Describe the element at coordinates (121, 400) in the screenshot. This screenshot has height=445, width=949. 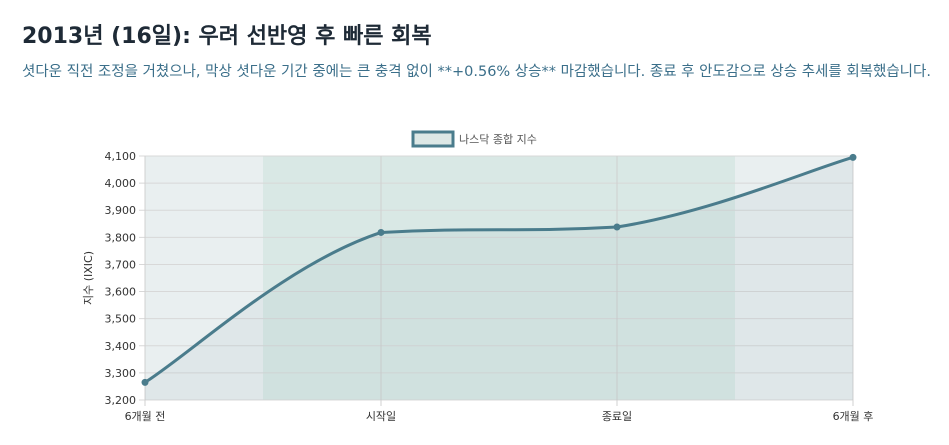
I see `y-tick-label: 3,200` at that location.